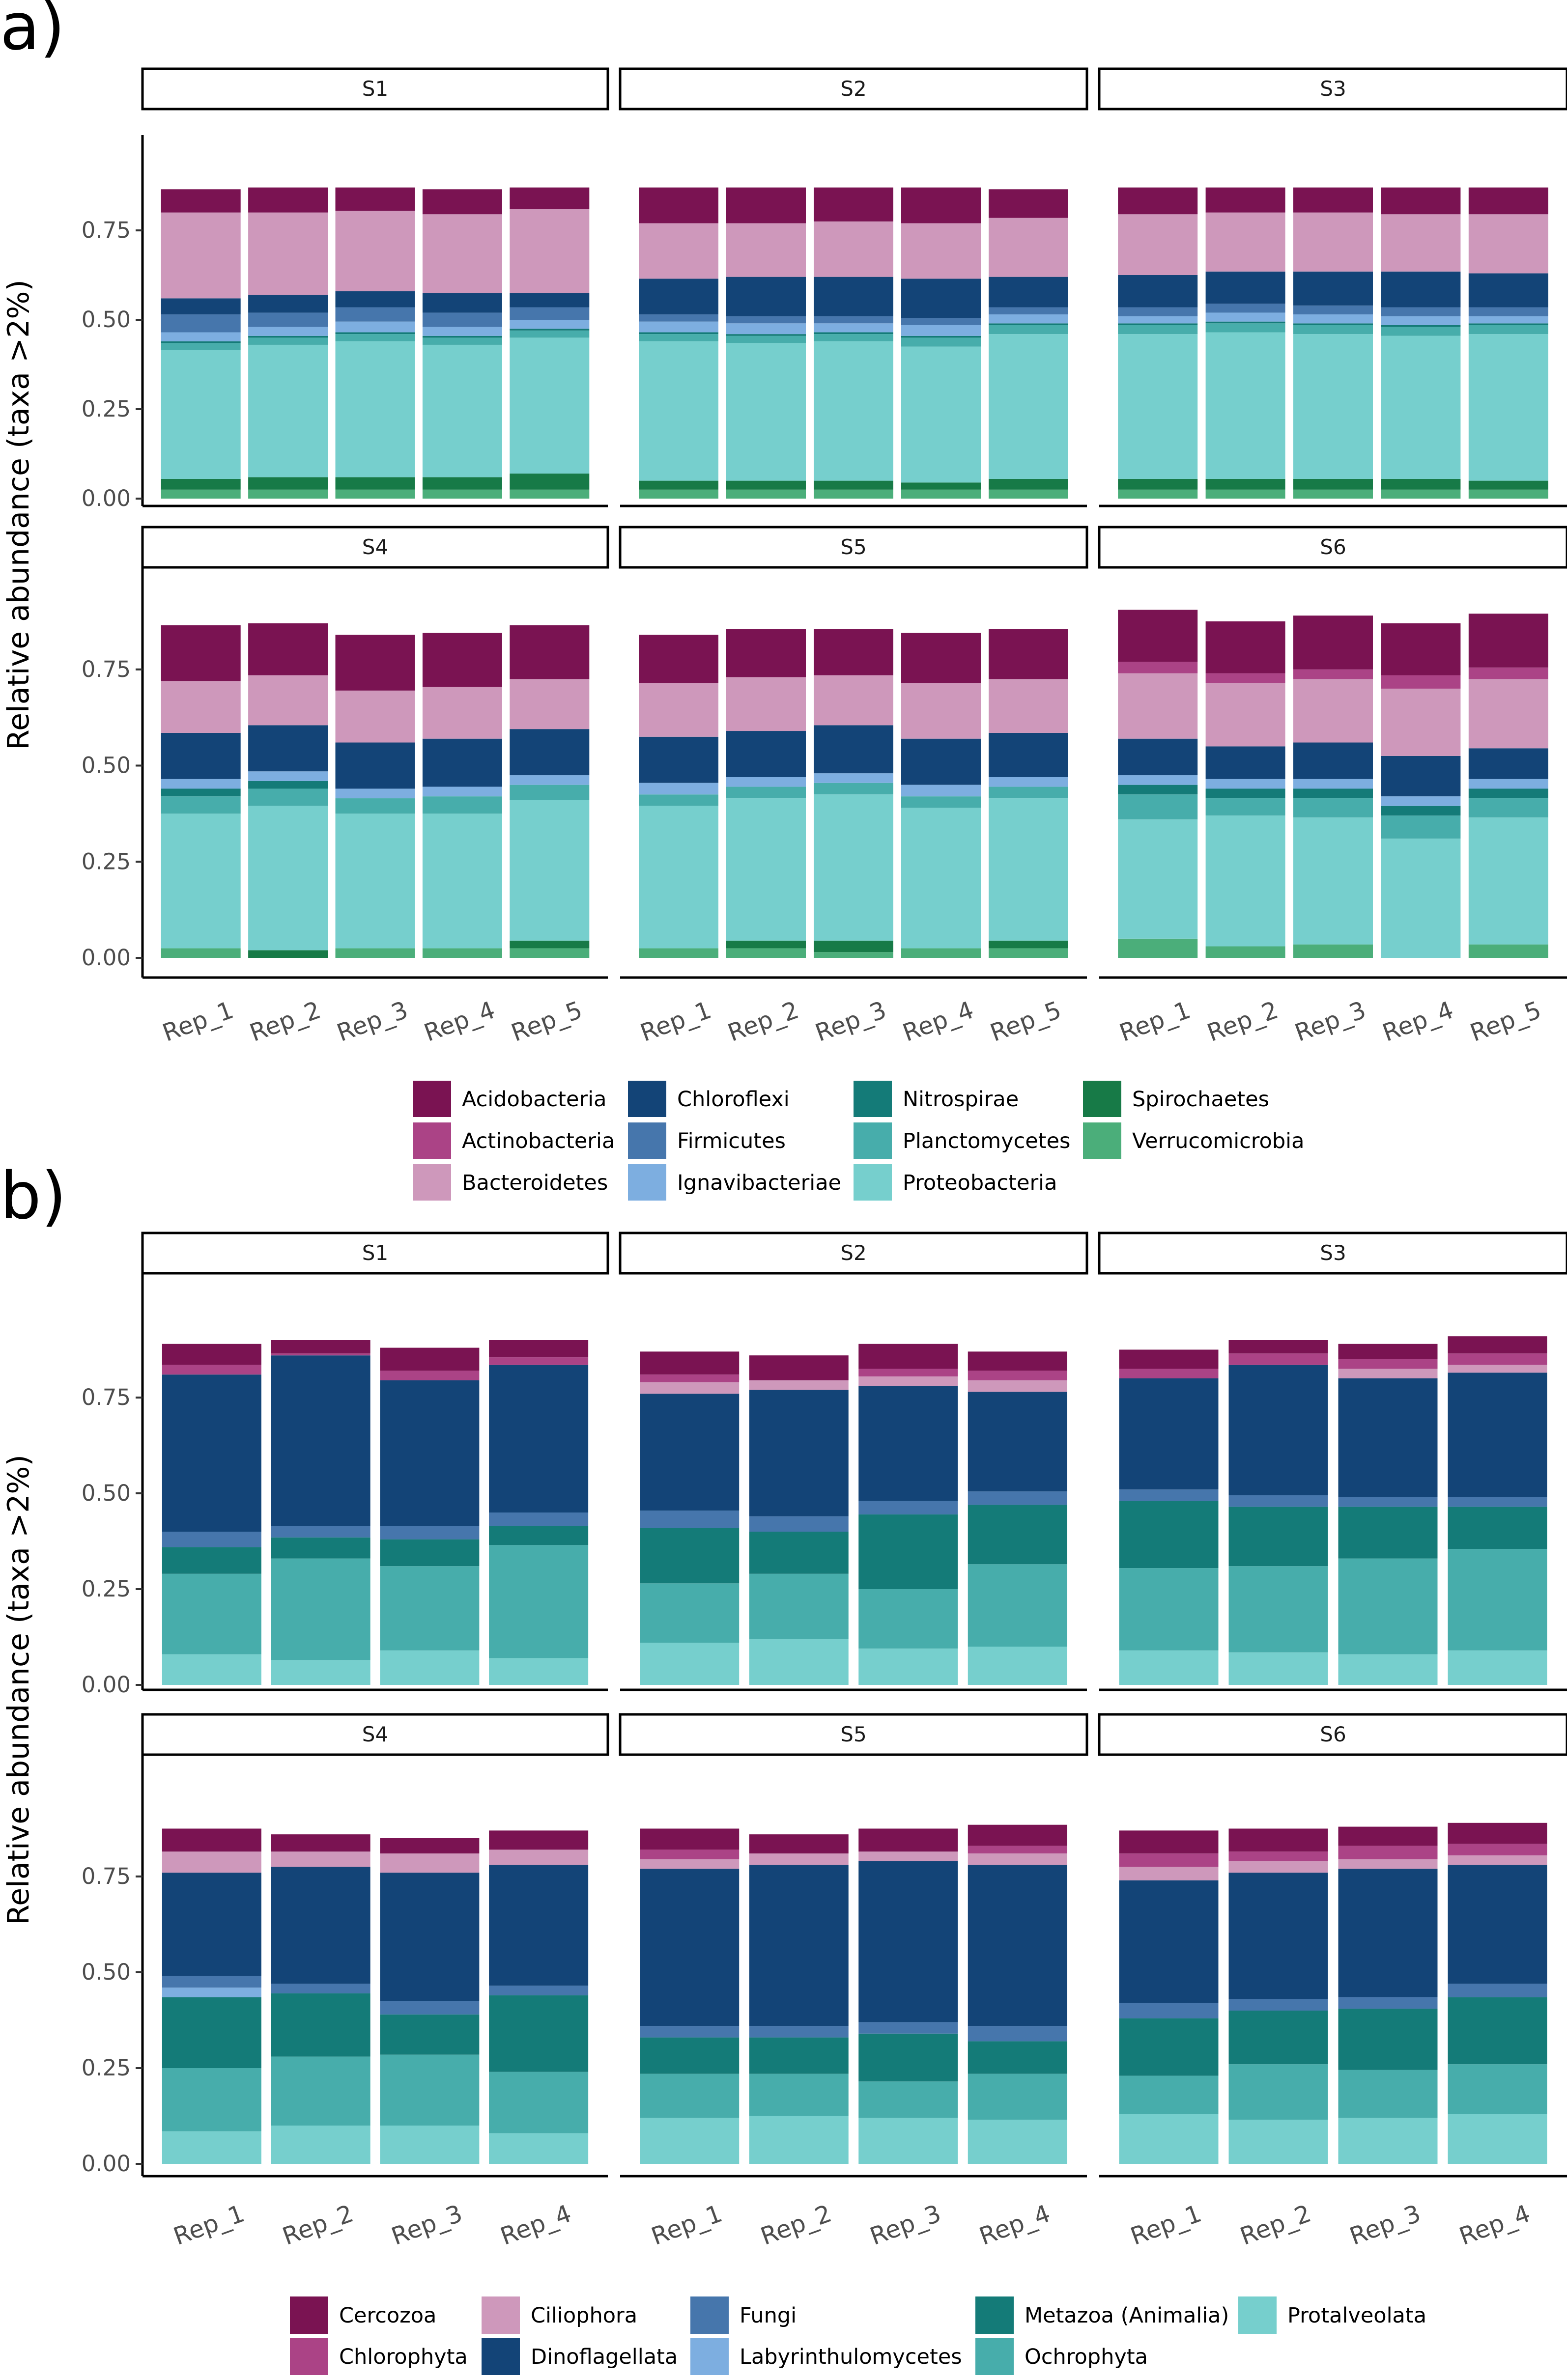 The height and width of the screenshot is (2380, 1567). I want to click on legend-item: Verrucomicrobia, so click(1193, 1140).